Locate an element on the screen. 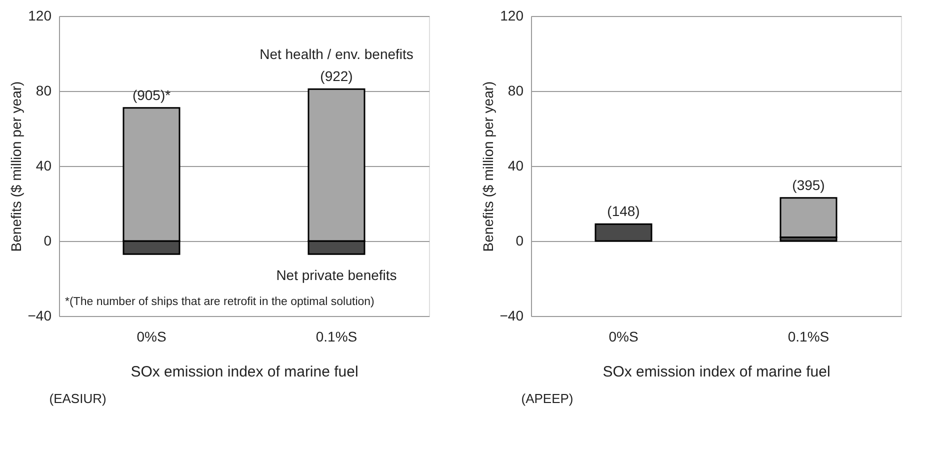 Image resolution: width=939 pixels, height=449 pixels. text: (EASIUR) is located at coordinates (77, 398).